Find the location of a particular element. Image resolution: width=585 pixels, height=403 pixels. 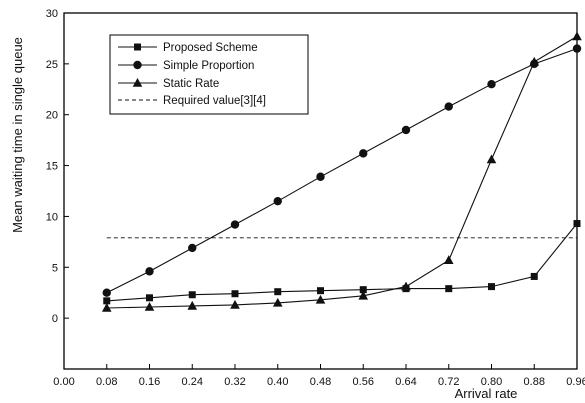

legend-label: Proposed Scheme is located at coordinates (210, 48).